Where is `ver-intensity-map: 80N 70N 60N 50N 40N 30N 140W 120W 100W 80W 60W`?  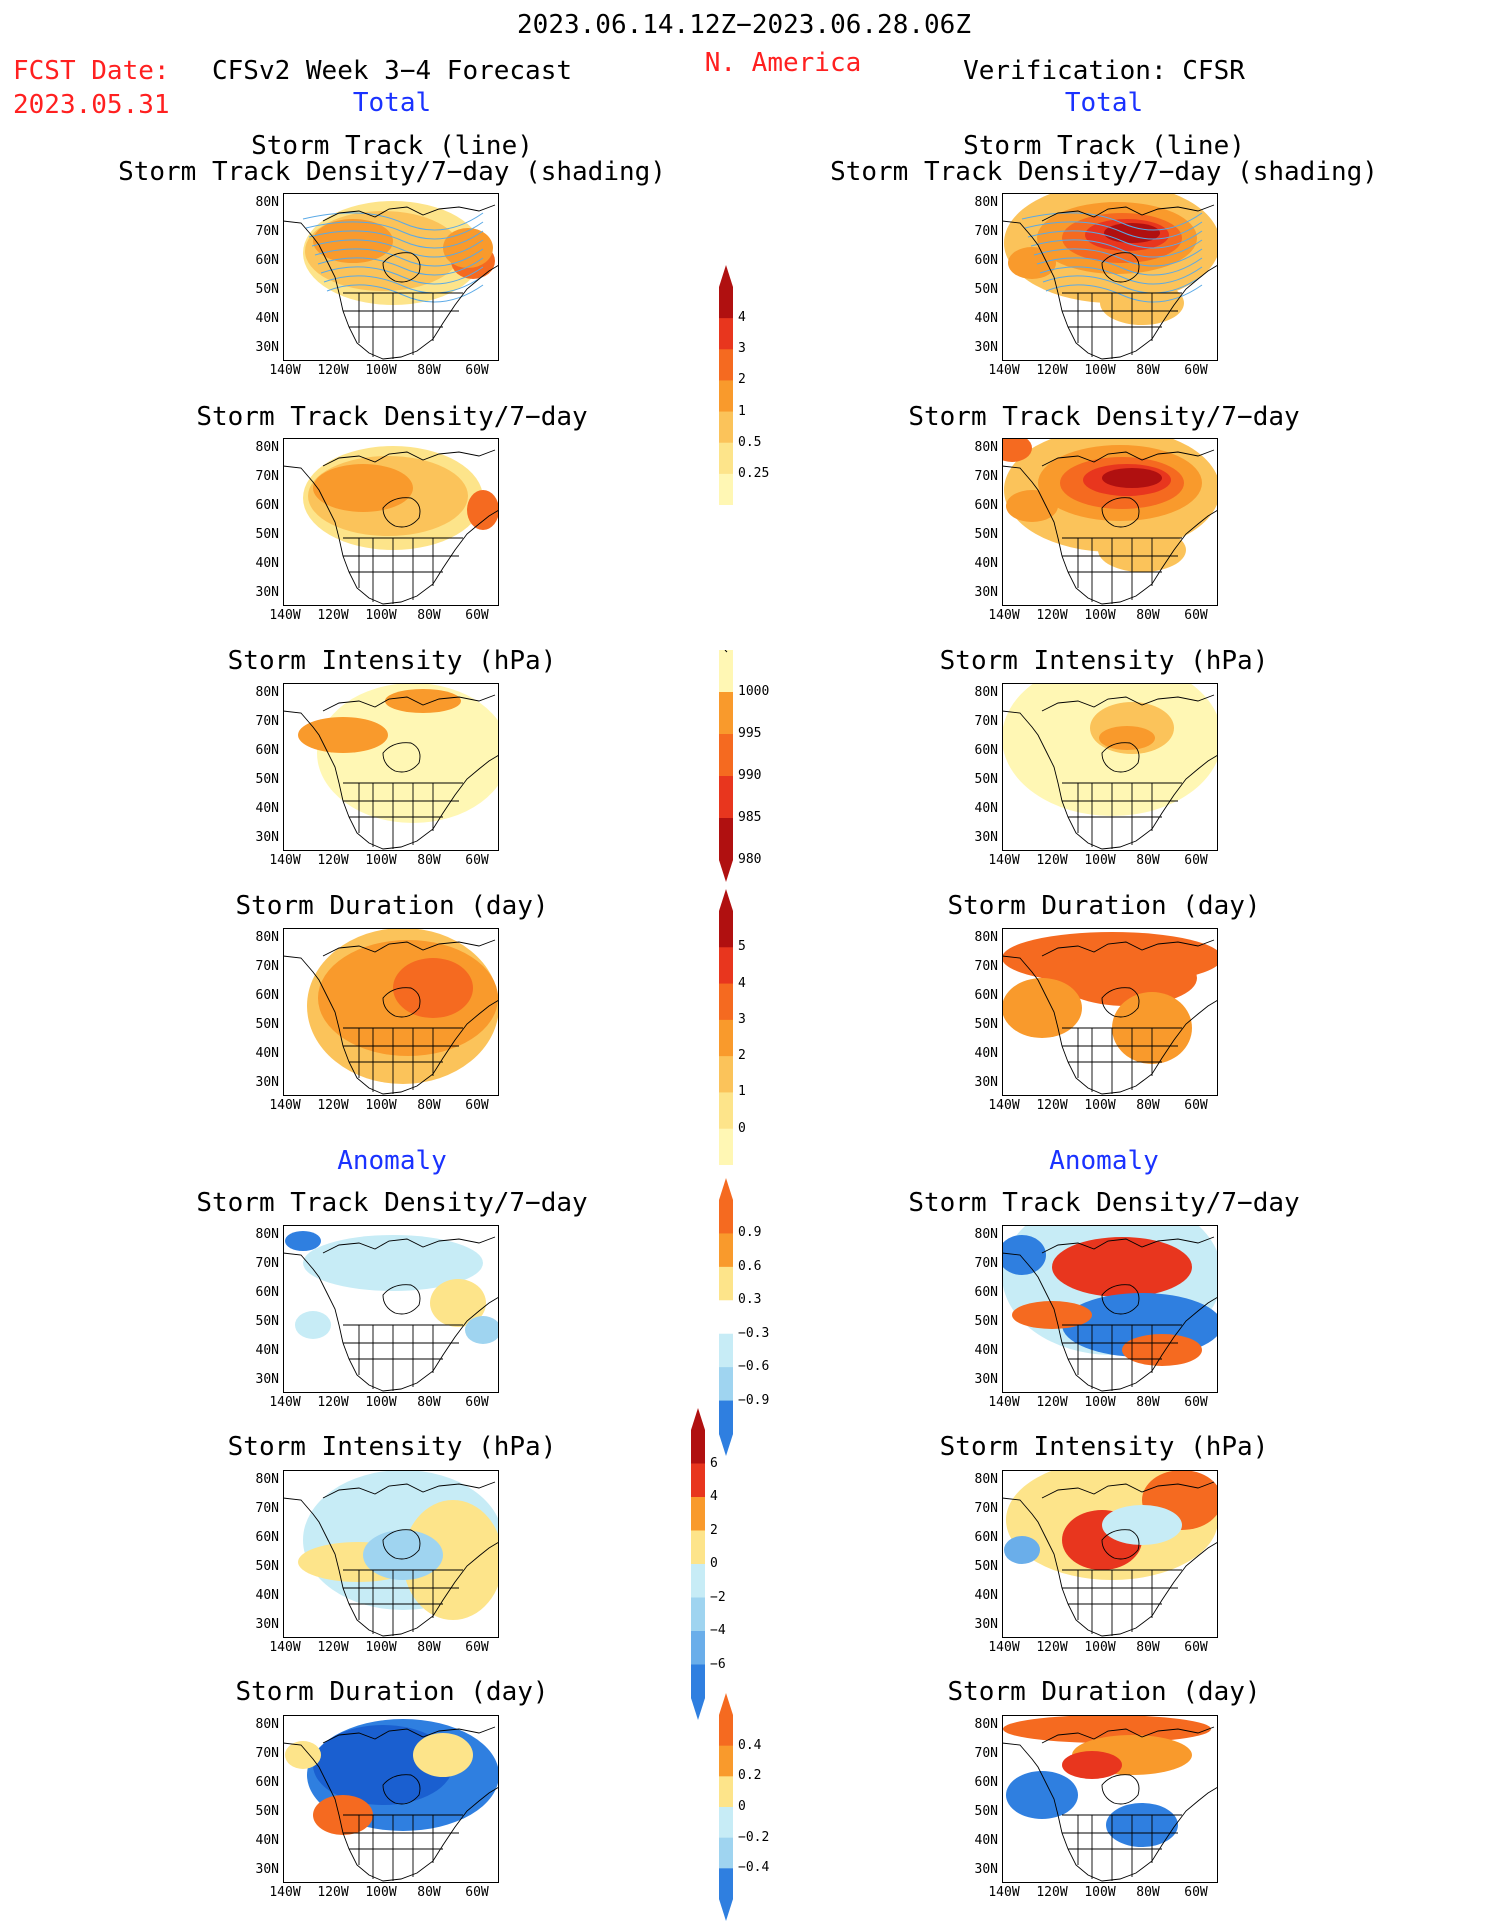
ver-intensity-map: 80N 70N 60N 50N 40N 30N 140W 120W 100W 80W 60W is located at coordinates (1096, 775).